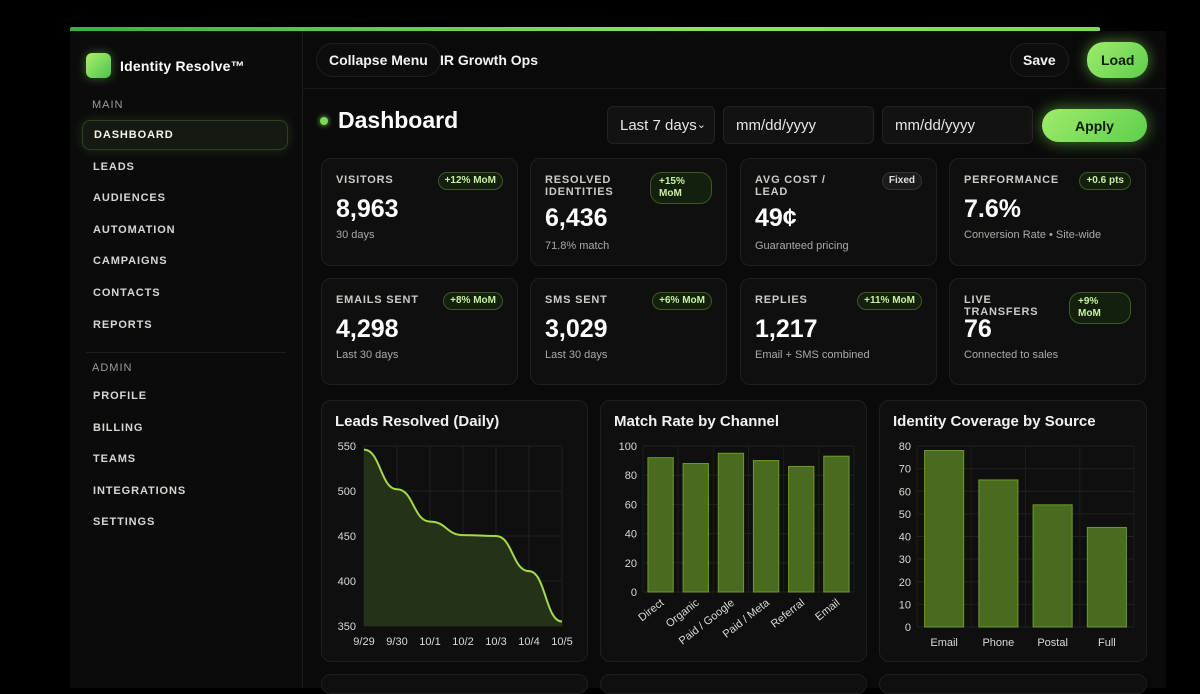  What do you see at coordinates (108, 105) in the screenshot?
I see `section-label-main: MAIN` at bounding box center [108, 105].